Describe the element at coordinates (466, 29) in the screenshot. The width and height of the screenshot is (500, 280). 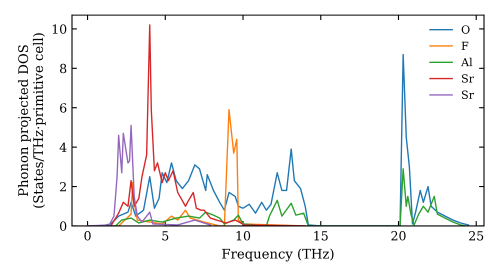
I see `legend-label: O` at that location.